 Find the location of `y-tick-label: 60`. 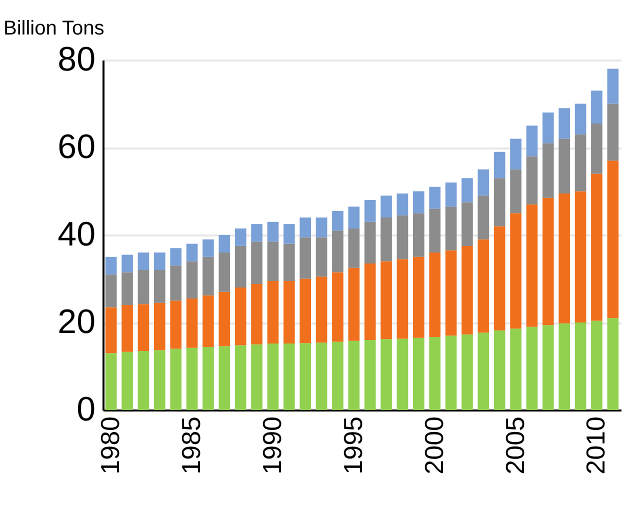

y-tick-label: 60 is located at coordinates (77, 147).